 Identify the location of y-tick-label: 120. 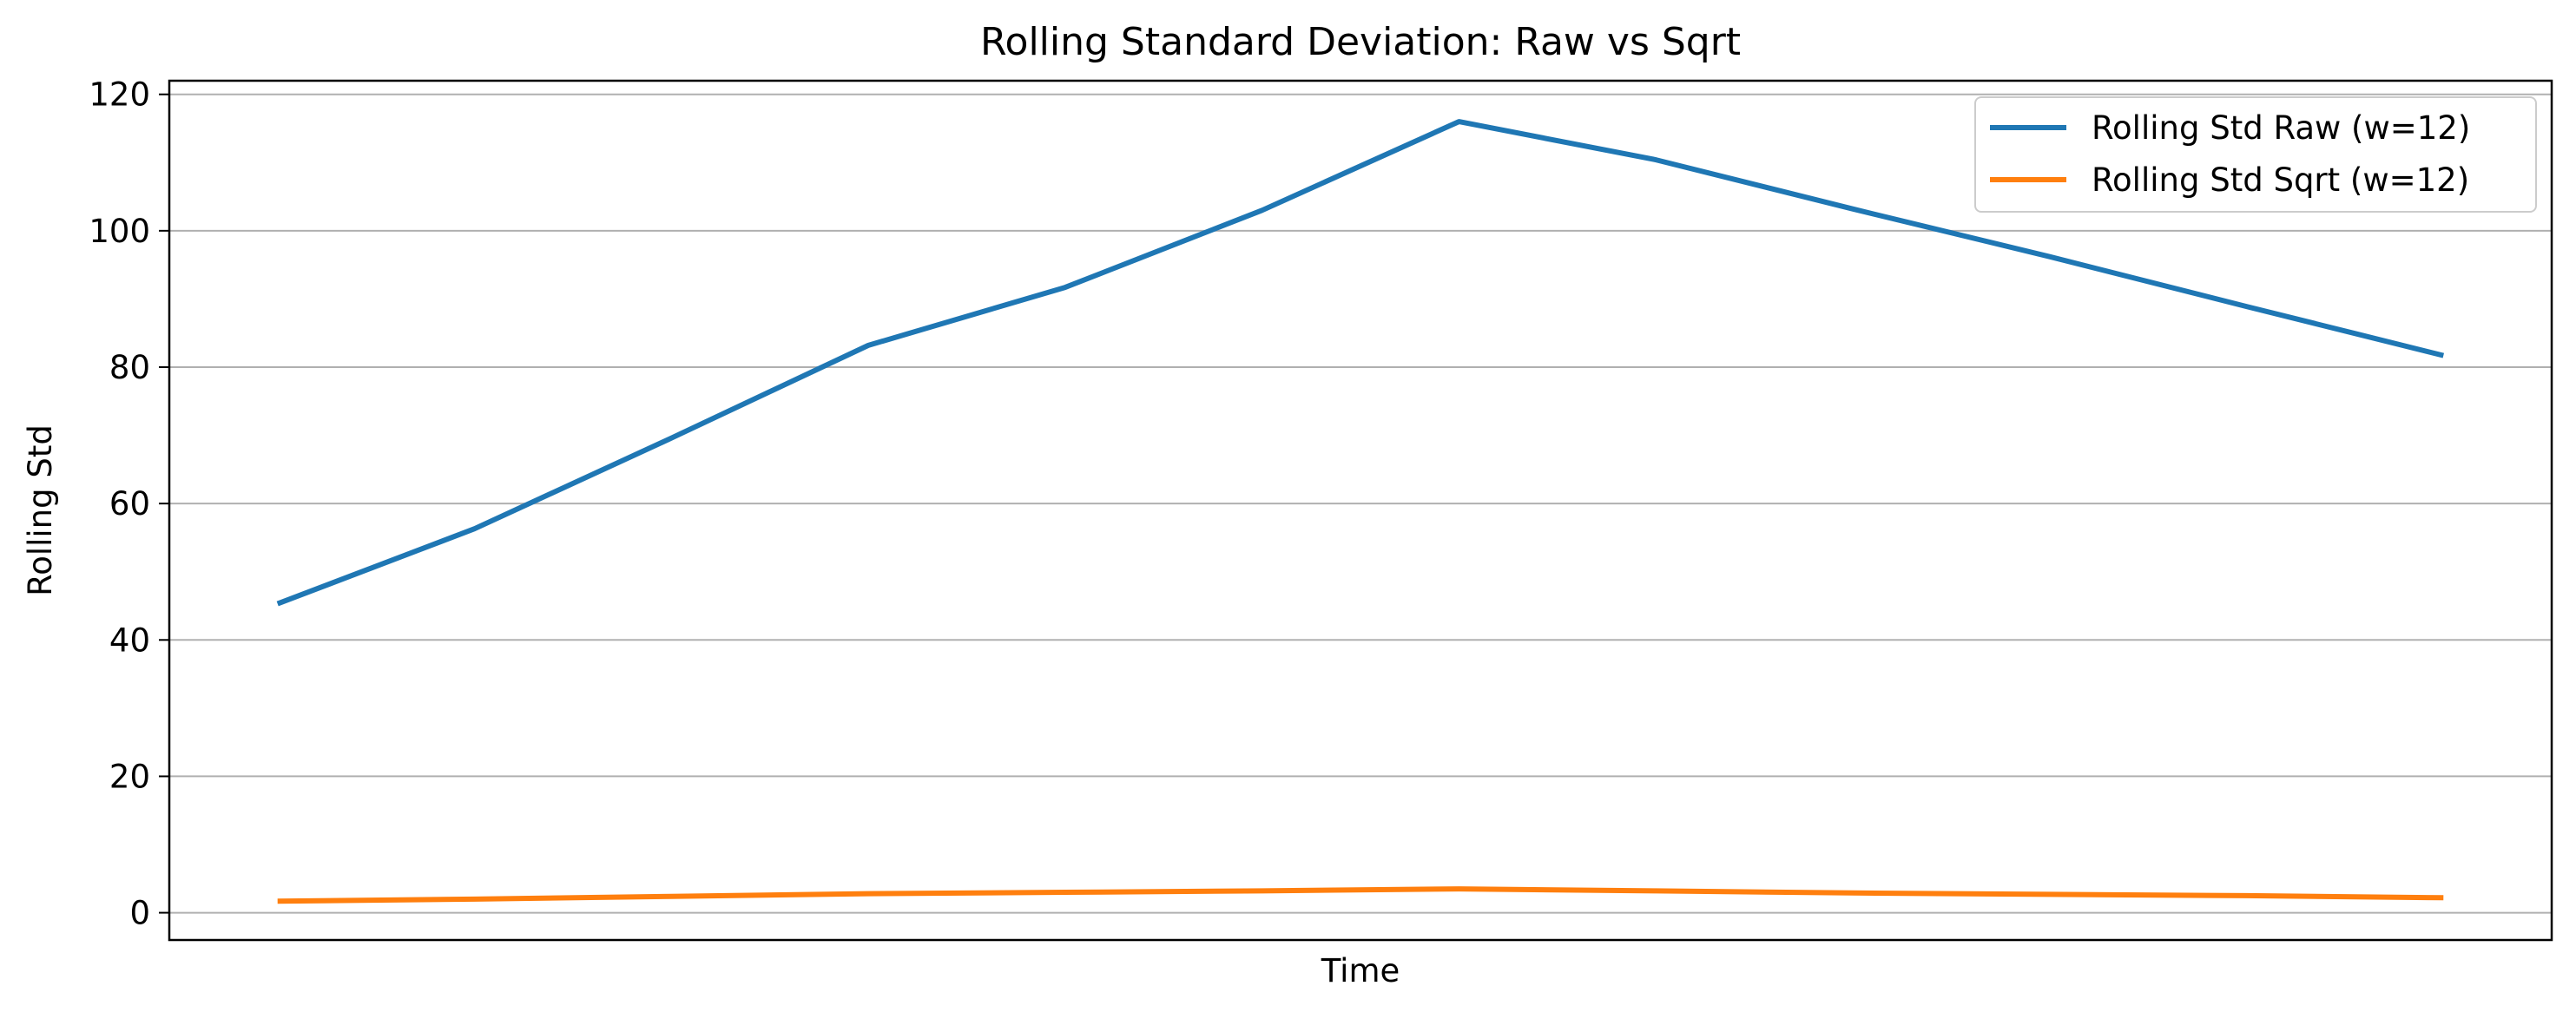
(119, 95).